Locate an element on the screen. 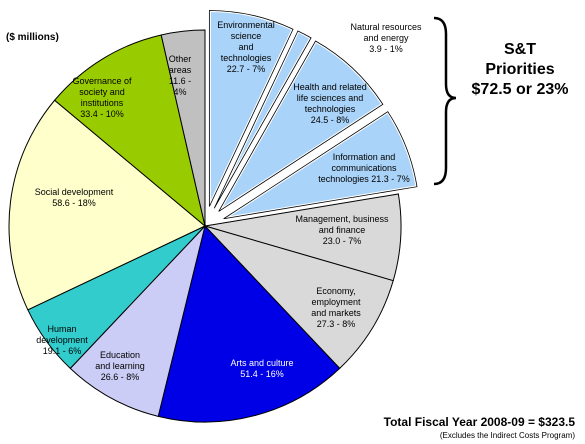 The height and width of the screenshot is (444, 585). slice-outline-information-and is located at coordinates (320, 165).